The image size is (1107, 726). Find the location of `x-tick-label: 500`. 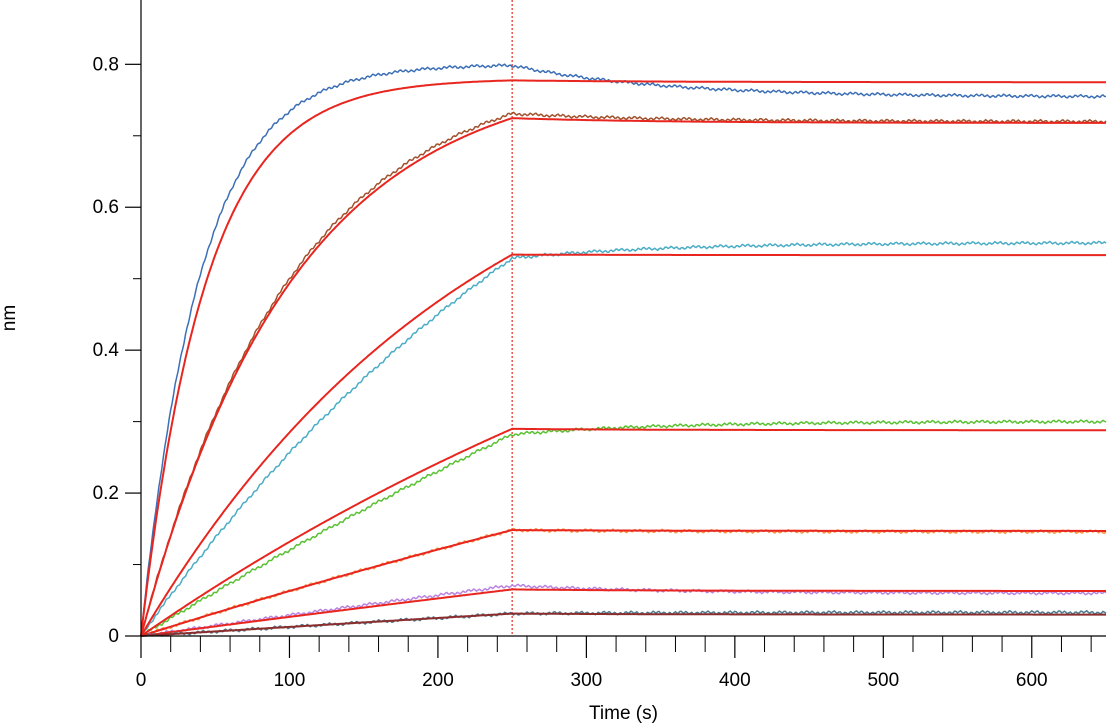

x-tick-label: 500 is located at coordinates (883, 680).